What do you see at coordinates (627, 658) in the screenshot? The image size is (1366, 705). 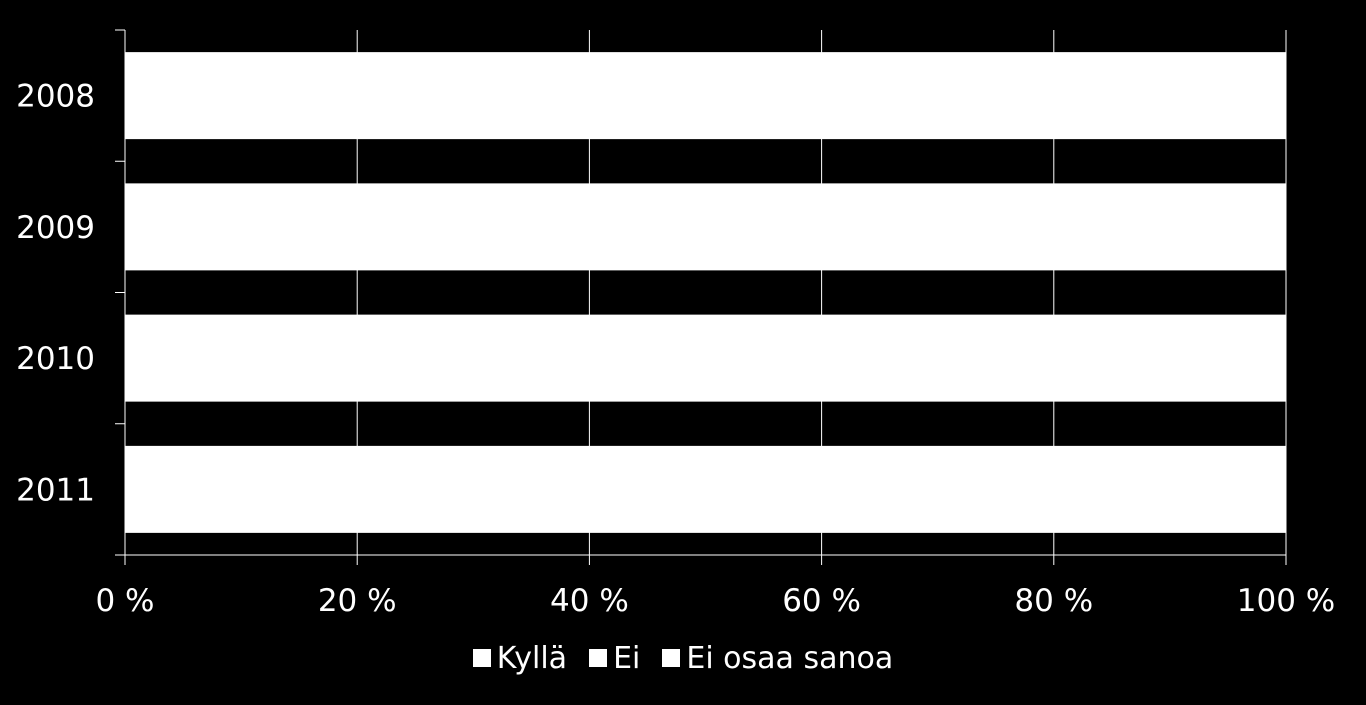 I see `legend-label: Ei` at bounding box center [627, 658].